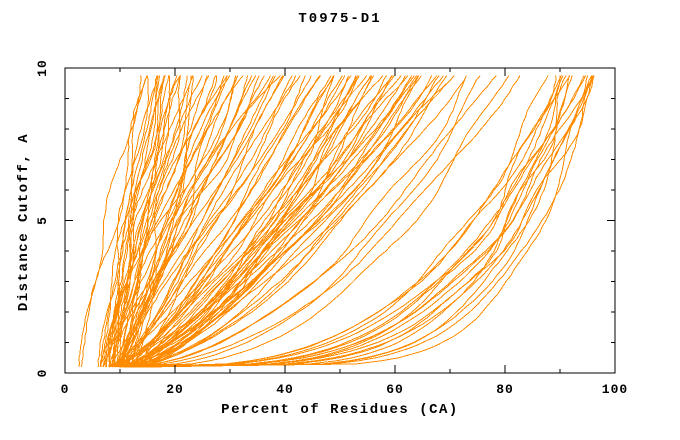  Describe the element at coordinates (285, 389) in the screenshot. I see `x-tick-label: 40` at that location.